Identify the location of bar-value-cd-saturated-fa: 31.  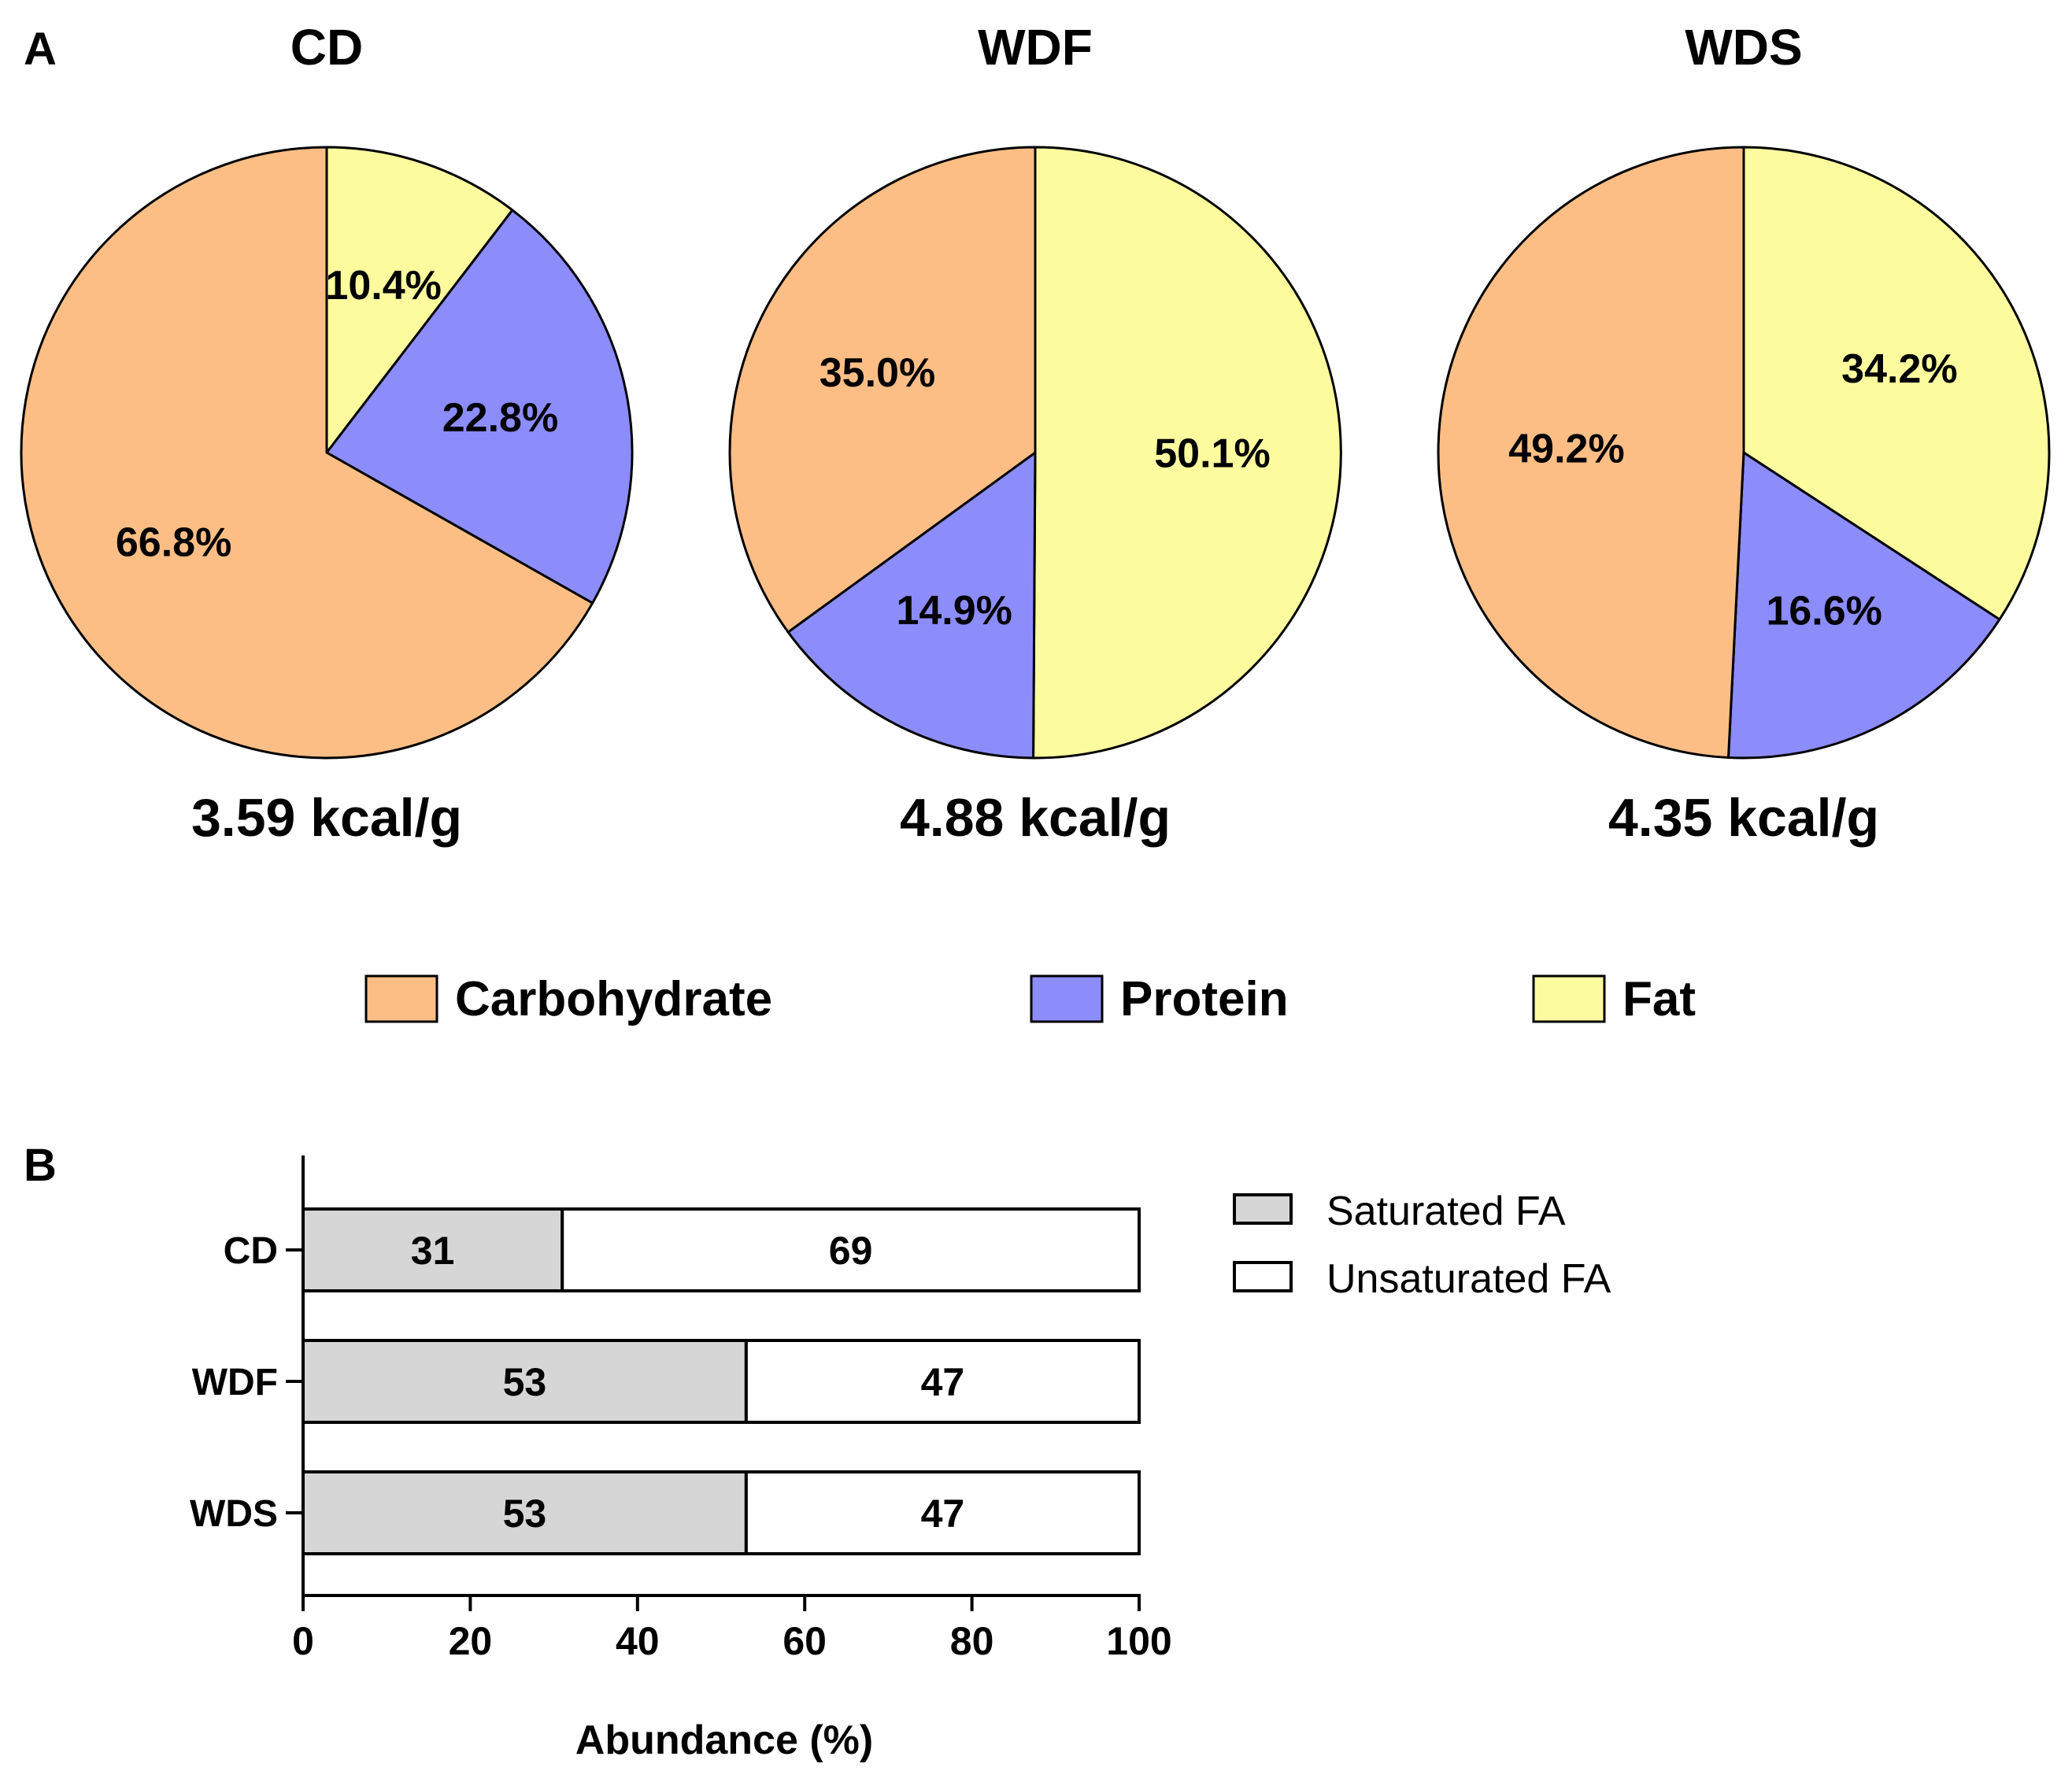
(433, 1251).